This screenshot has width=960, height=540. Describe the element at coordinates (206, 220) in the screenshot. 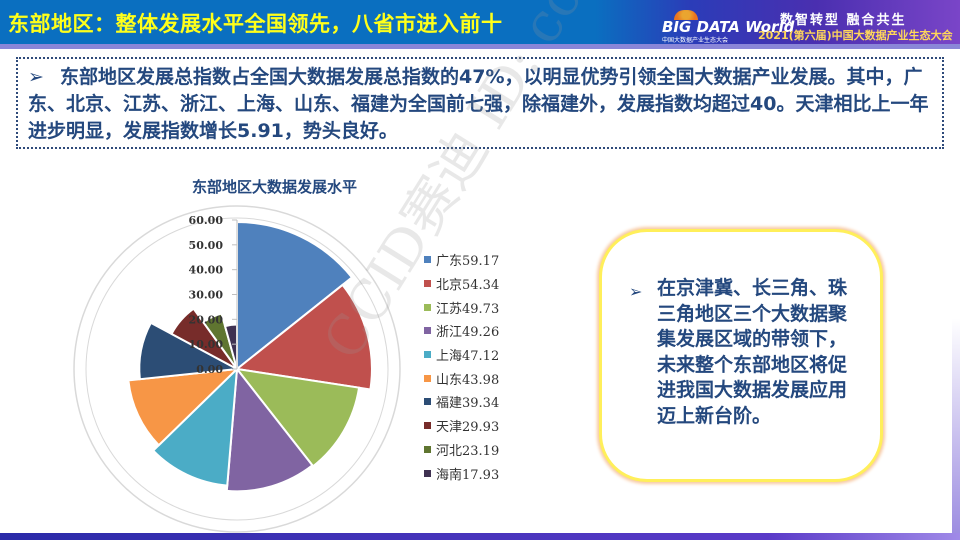

I see `radial-tick-label: 60.00` at that location.